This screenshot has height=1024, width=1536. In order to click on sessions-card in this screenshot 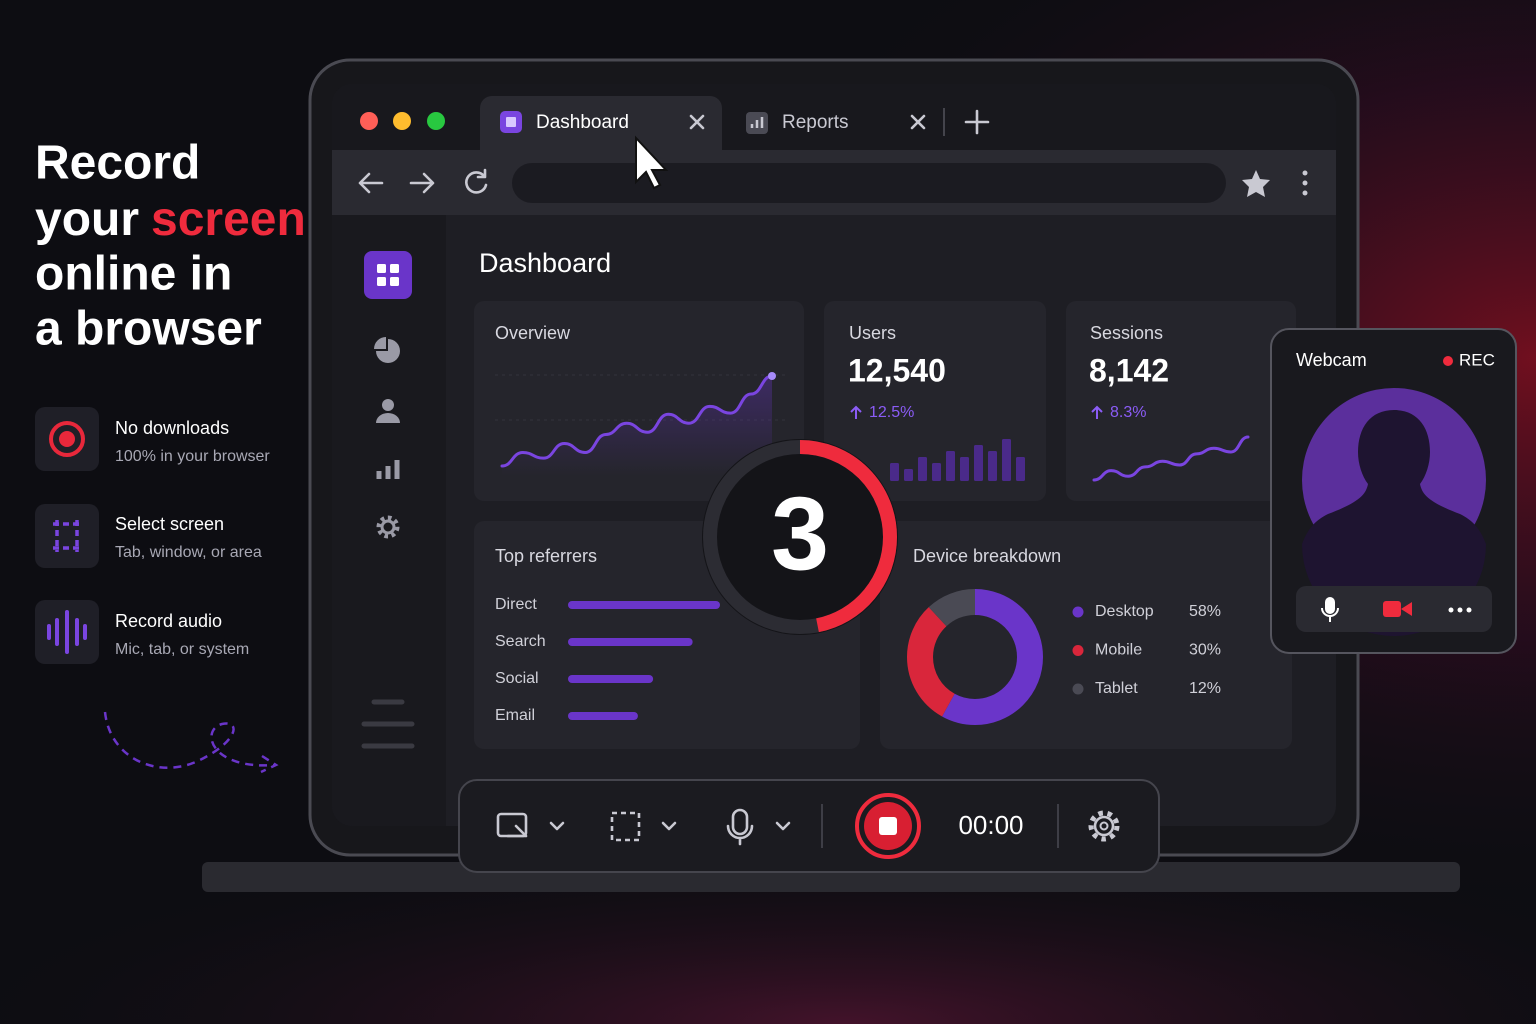, I will do `click(1181, 401)`.